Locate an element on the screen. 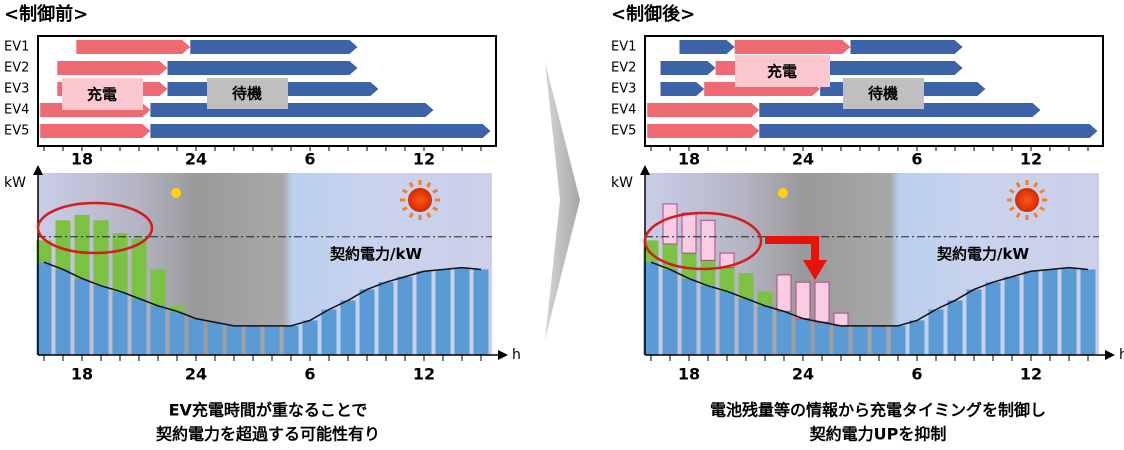 This screenshot has height=450, width=1124. charge-label: 充電 is located at coordinates (102, 95).